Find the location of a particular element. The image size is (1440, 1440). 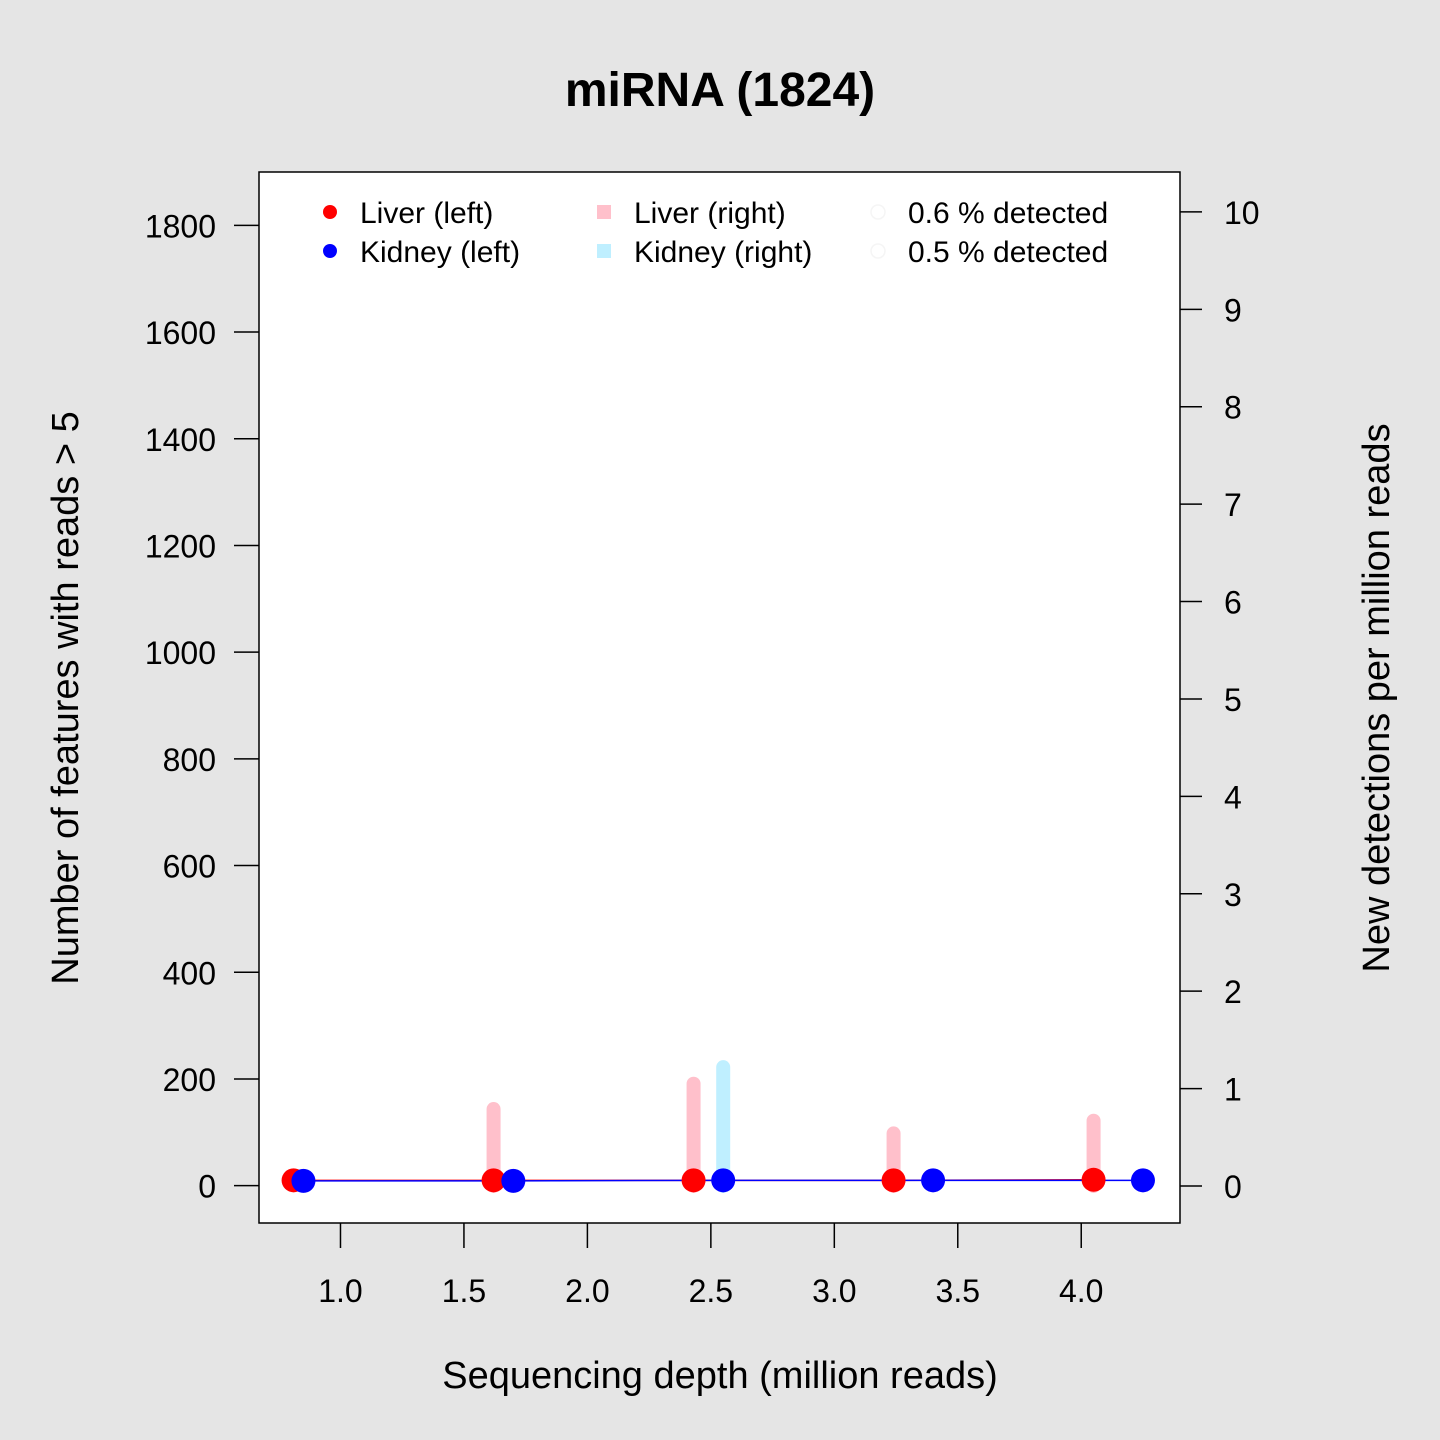

y-left-tick-label: 200 is located at coordinates (189, 1080).